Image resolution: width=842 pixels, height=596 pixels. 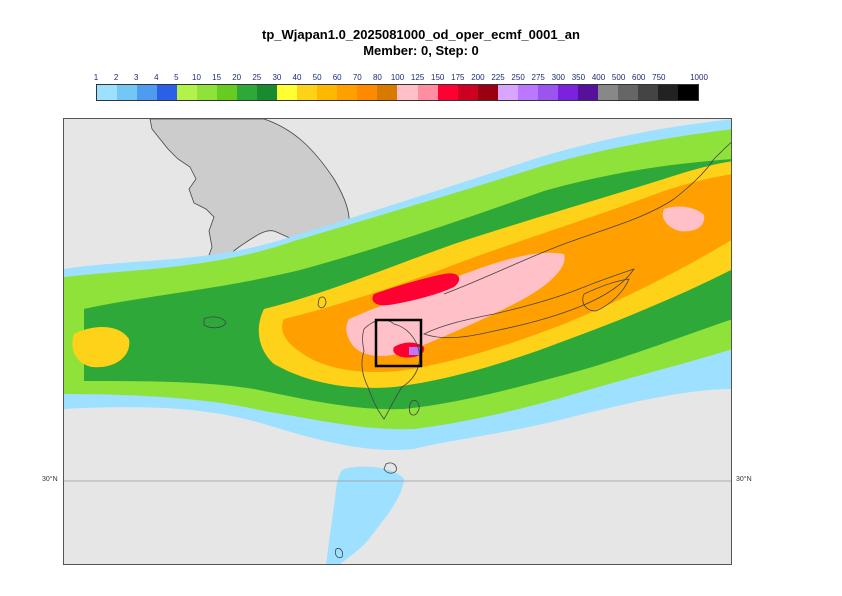 I want to click on colorbar-tick-label: 175, so click(x=458, y=77).